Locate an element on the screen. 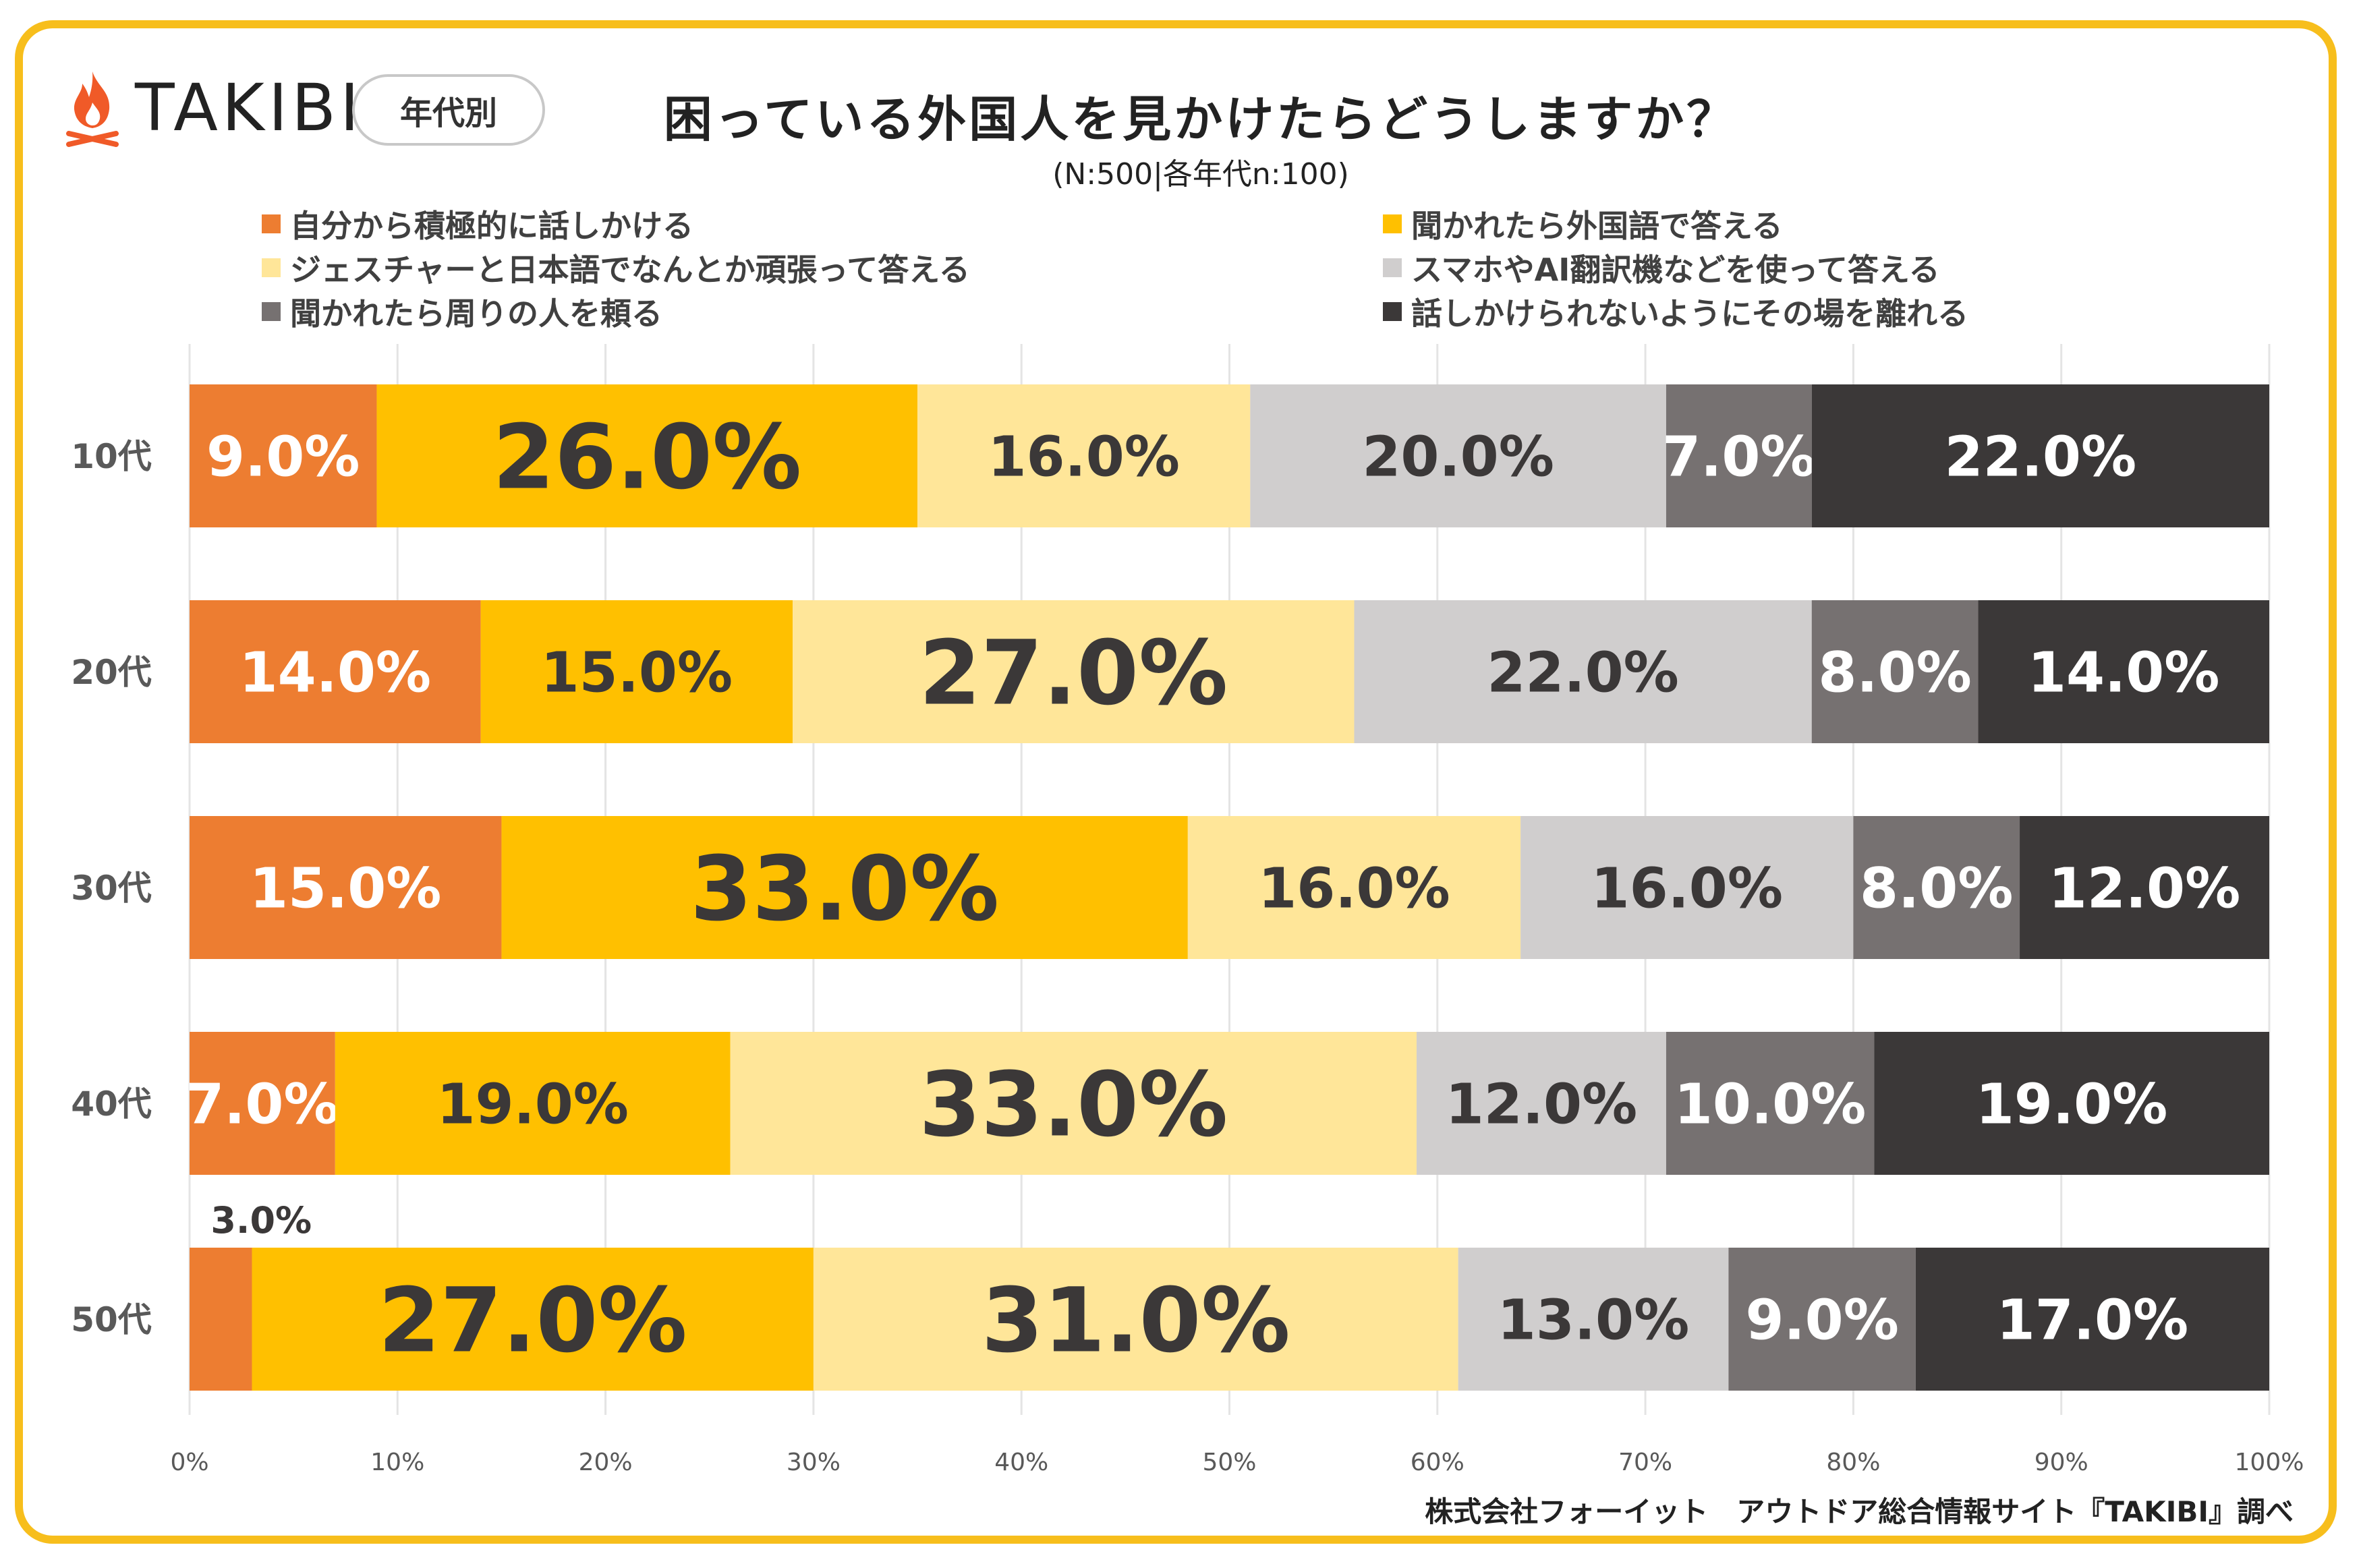  x-tick-label: 0% is located at coordinates (189, 1463).